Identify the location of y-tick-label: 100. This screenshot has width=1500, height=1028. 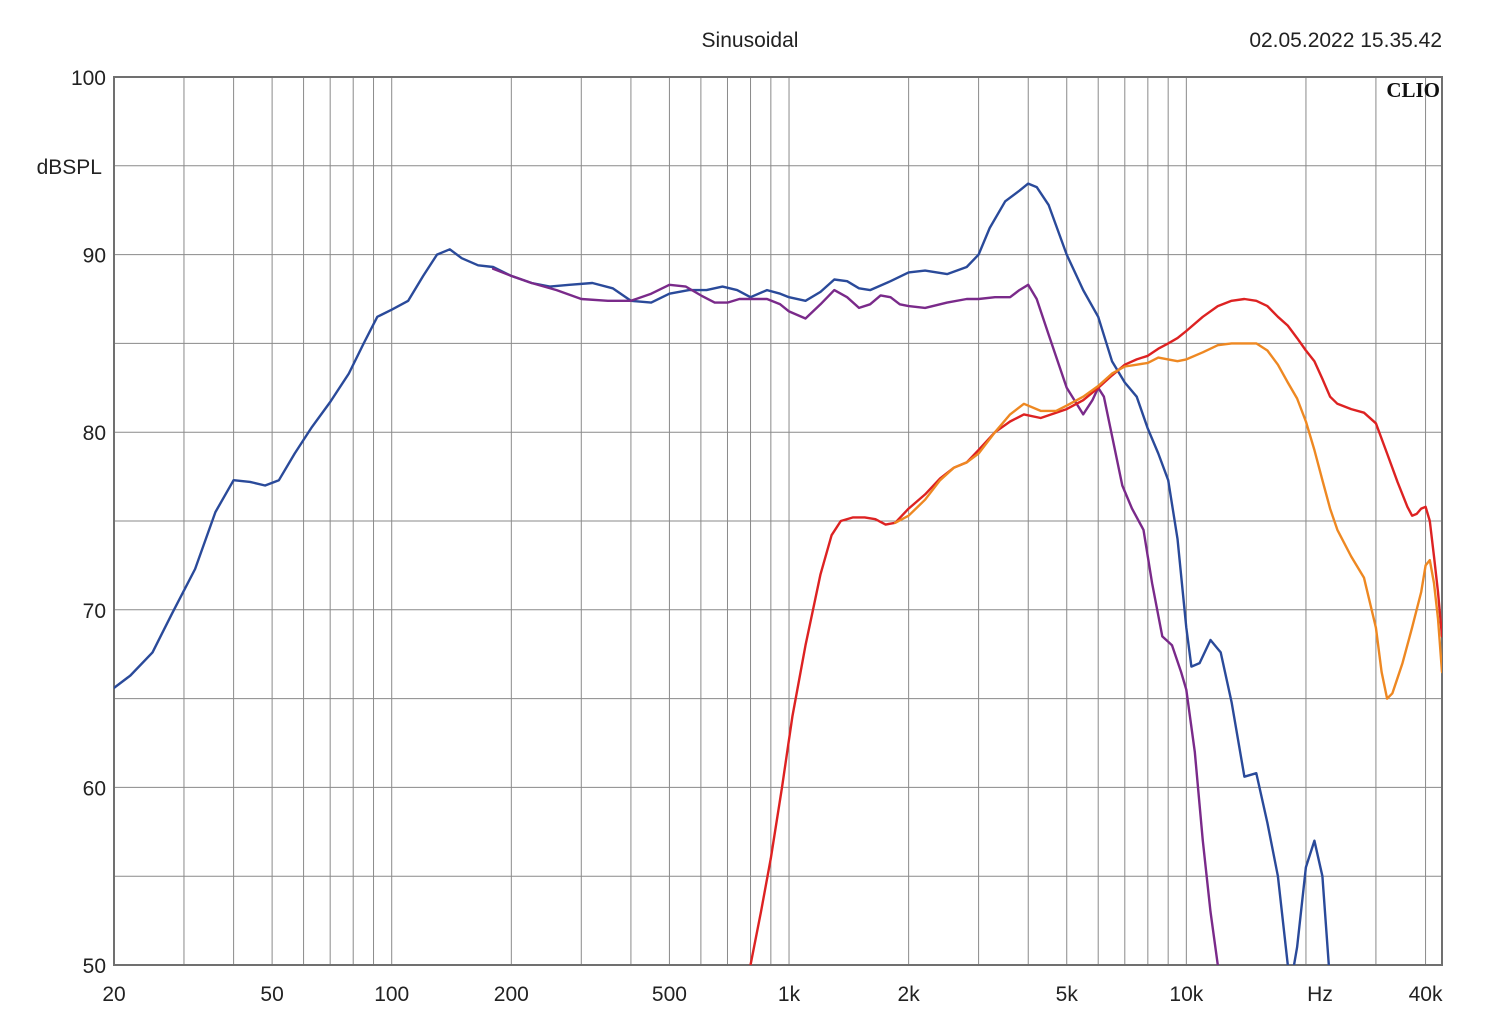
(88, 78).